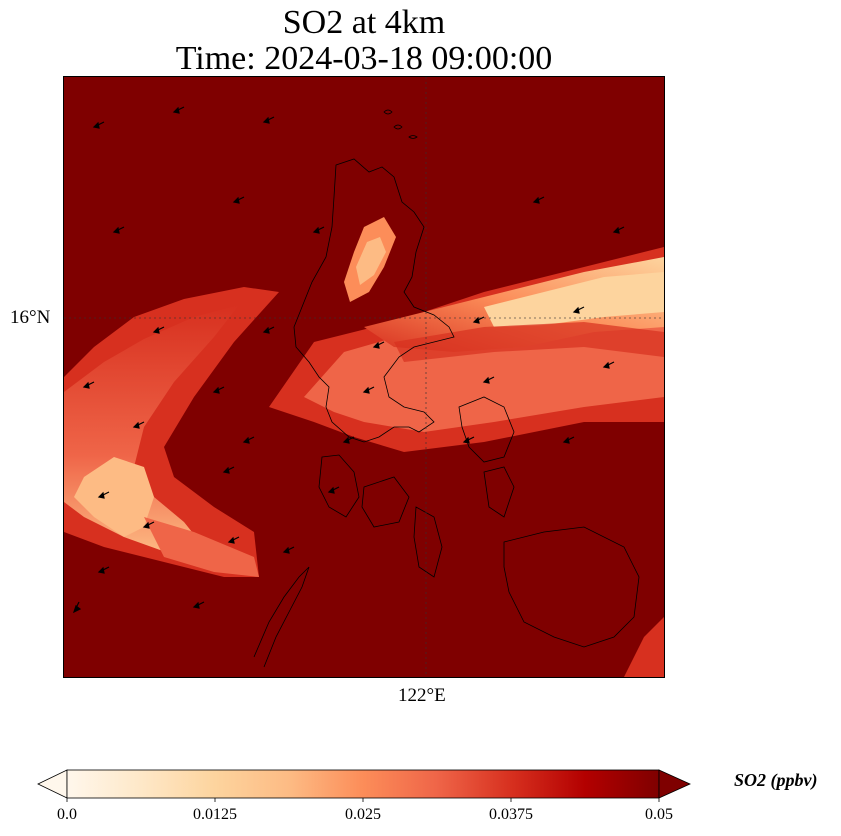 This screenshot has width=841, height=836. Describe the element at coordinates (281, 617) in the screenshot. I see `coastline-palawan` at that location.